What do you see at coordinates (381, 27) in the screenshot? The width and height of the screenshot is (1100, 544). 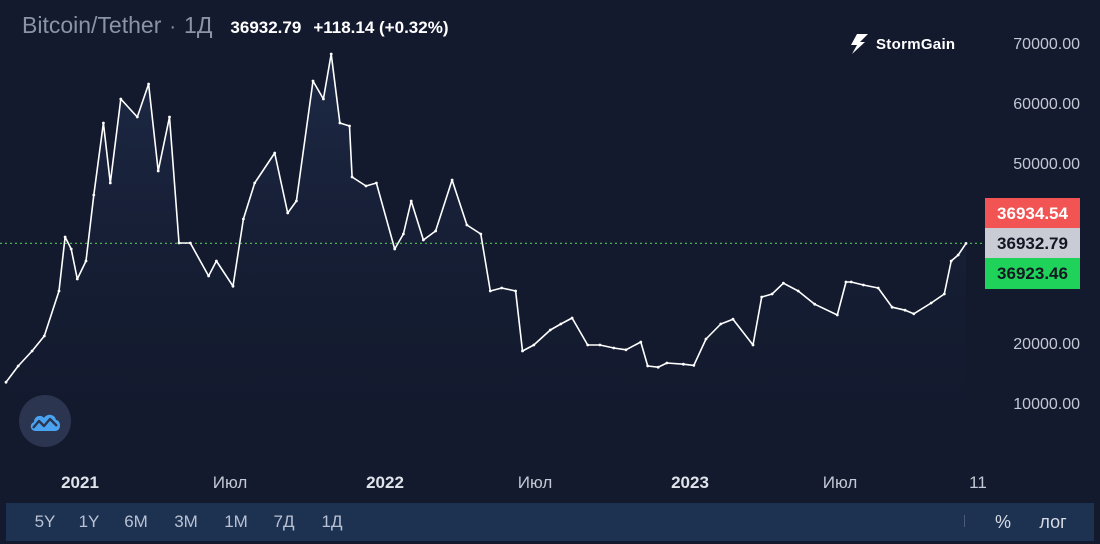 I see `price-change: +118.14 (+0.32%)` at bounding box center [381, 27].